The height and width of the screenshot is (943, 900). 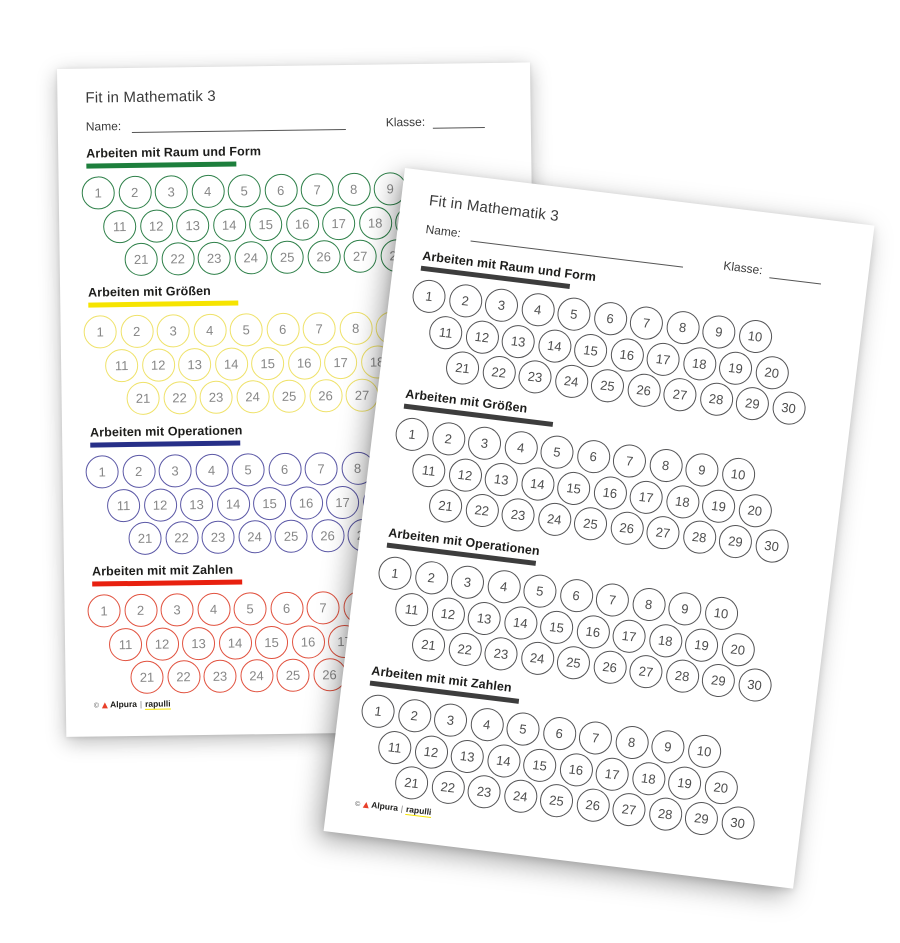 What do you see at coordinates (132, 704) in the screenshot?
I see `publisher-logo: © Alpura | rapulli` at bounding box center [132, 704].